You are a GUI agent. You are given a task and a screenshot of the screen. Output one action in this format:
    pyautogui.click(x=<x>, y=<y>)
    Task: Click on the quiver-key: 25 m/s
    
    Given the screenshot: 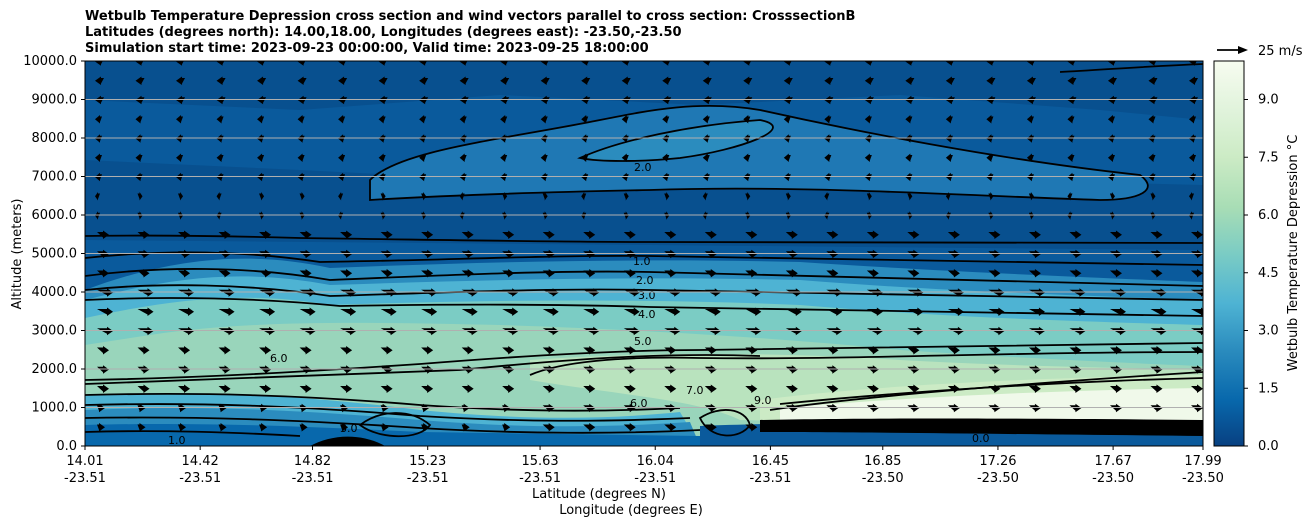 What is the action you would take?
    pyautogui.click(x=1260, y=51)
    